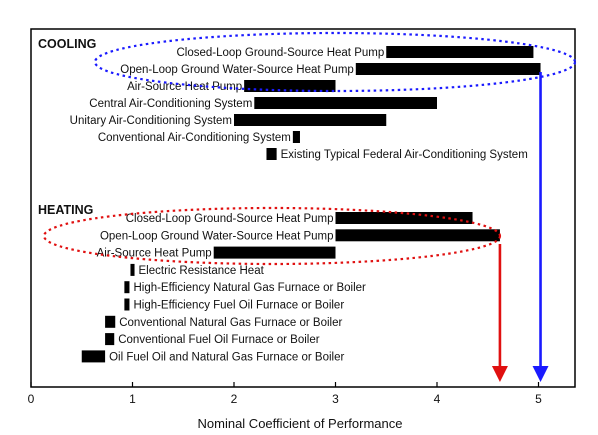  I want to click on bar-label: Conventional Fuel Oil Furnace or Boiler, so click(219, 340).